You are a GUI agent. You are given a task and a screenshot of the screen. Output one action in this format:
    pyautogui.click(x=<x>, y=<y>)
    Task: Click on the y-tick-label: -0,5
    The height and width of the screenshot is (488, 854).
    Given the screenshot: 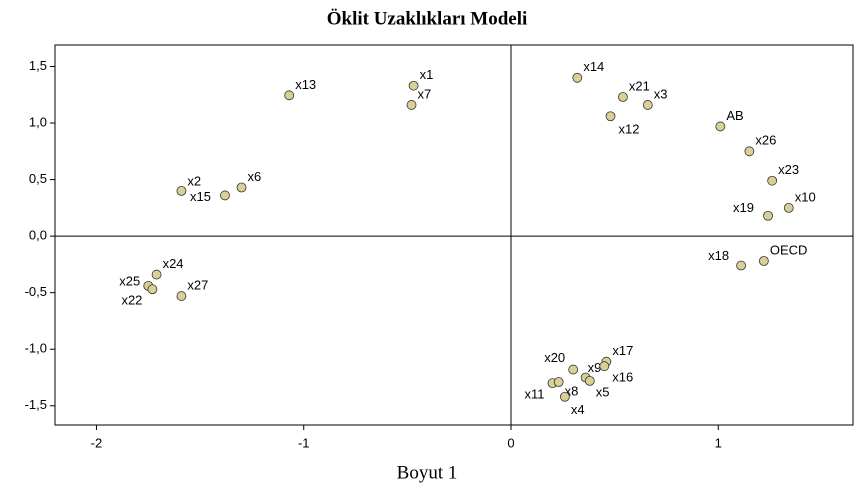 What is the action you would take?
    pyautogui.click(x=36, y=291)
    